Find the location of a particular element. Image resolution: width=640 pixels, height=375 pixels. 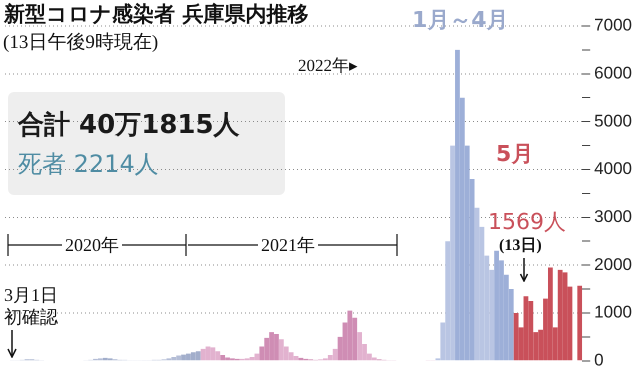

annotation: 2020年 is located at coordinates (92, 245).